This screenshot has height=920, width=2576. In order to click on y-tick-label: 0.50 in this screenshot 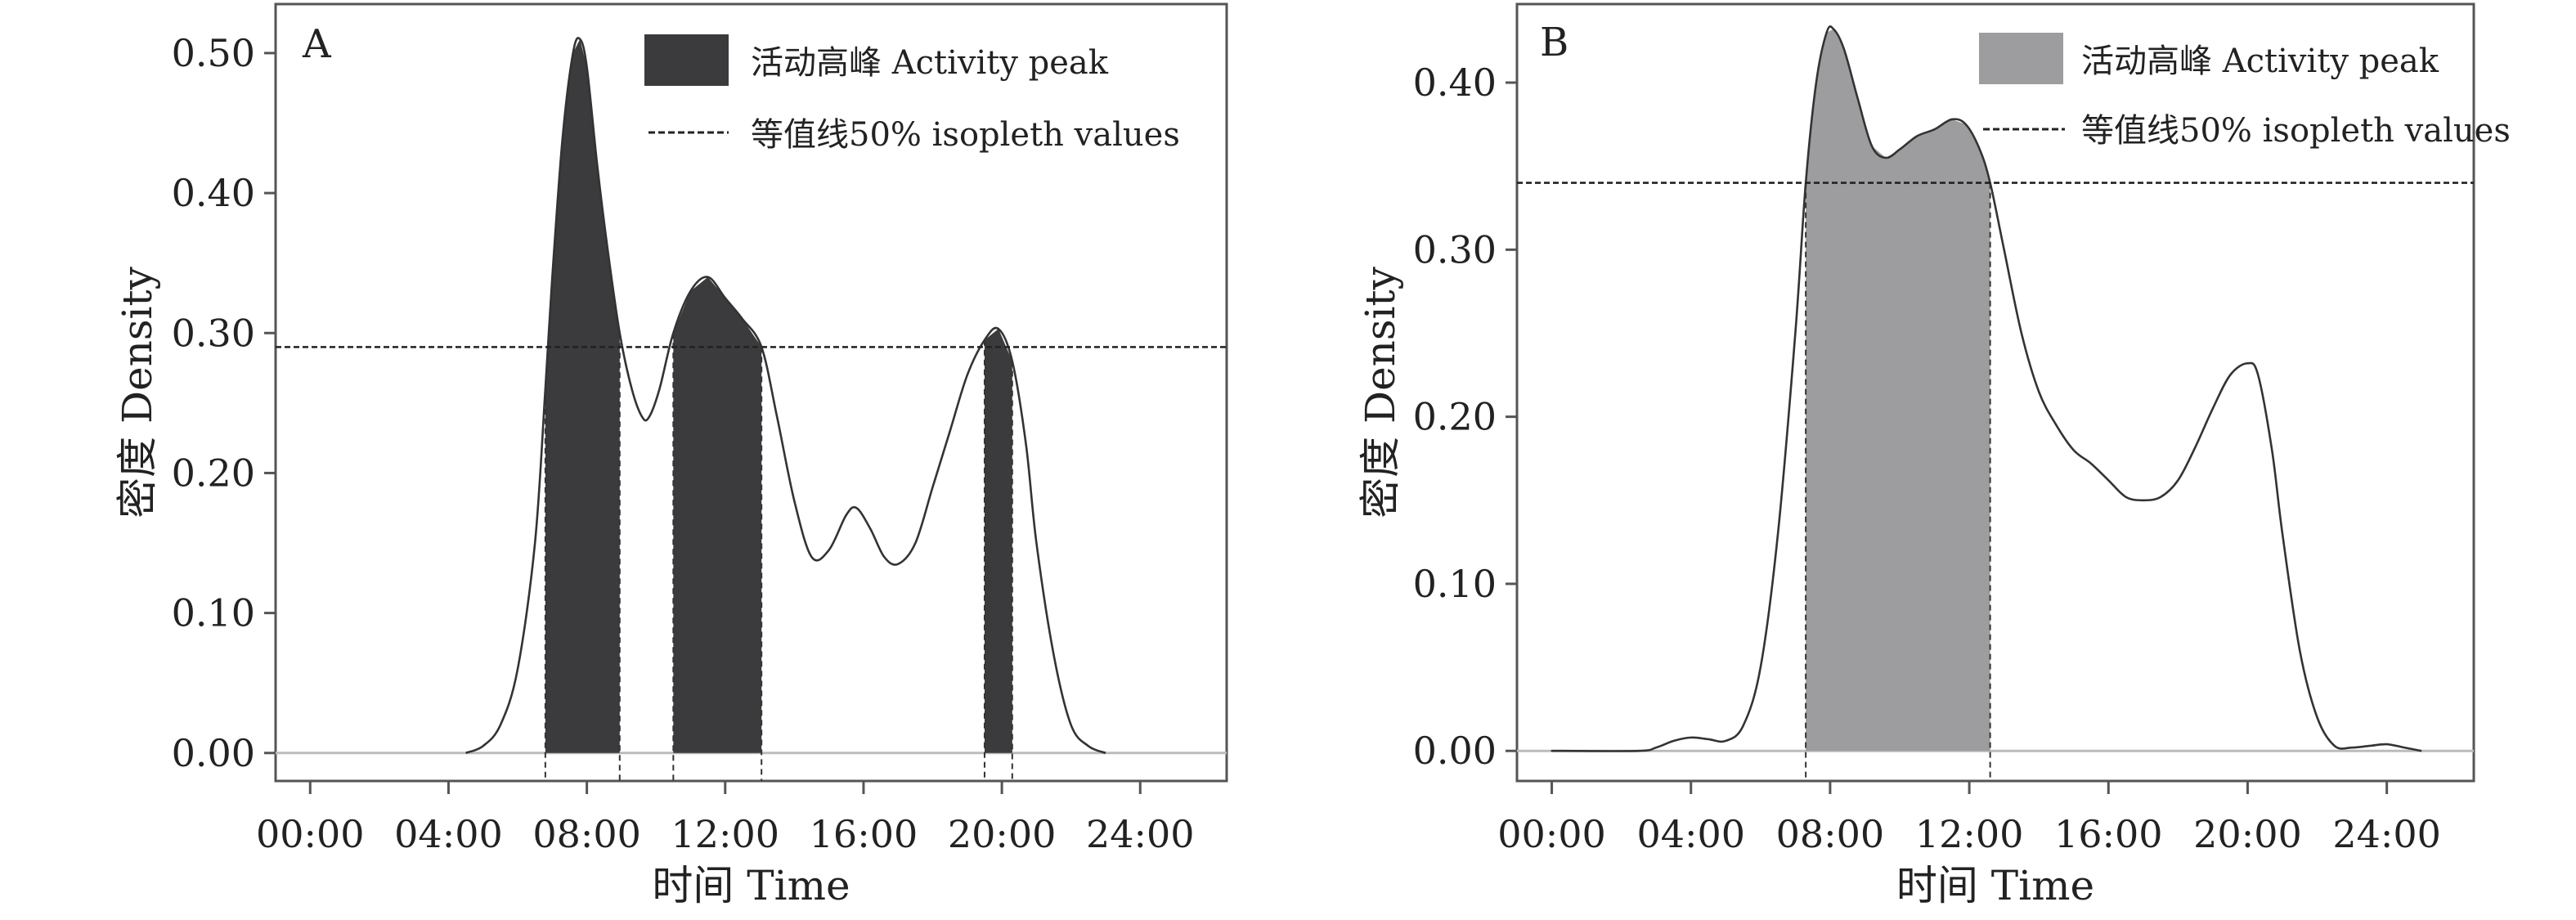, I will do `click(213, 53)`.